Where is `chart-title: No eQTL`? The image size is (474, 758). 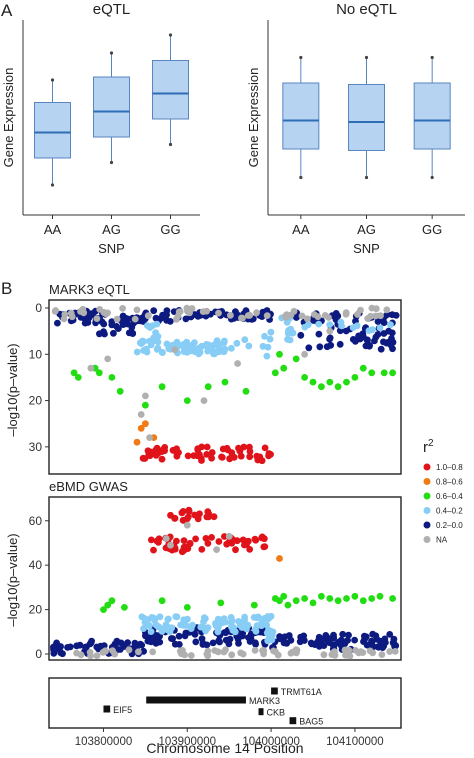
chart-title: No eQTL is located at coordinates (366, 9).